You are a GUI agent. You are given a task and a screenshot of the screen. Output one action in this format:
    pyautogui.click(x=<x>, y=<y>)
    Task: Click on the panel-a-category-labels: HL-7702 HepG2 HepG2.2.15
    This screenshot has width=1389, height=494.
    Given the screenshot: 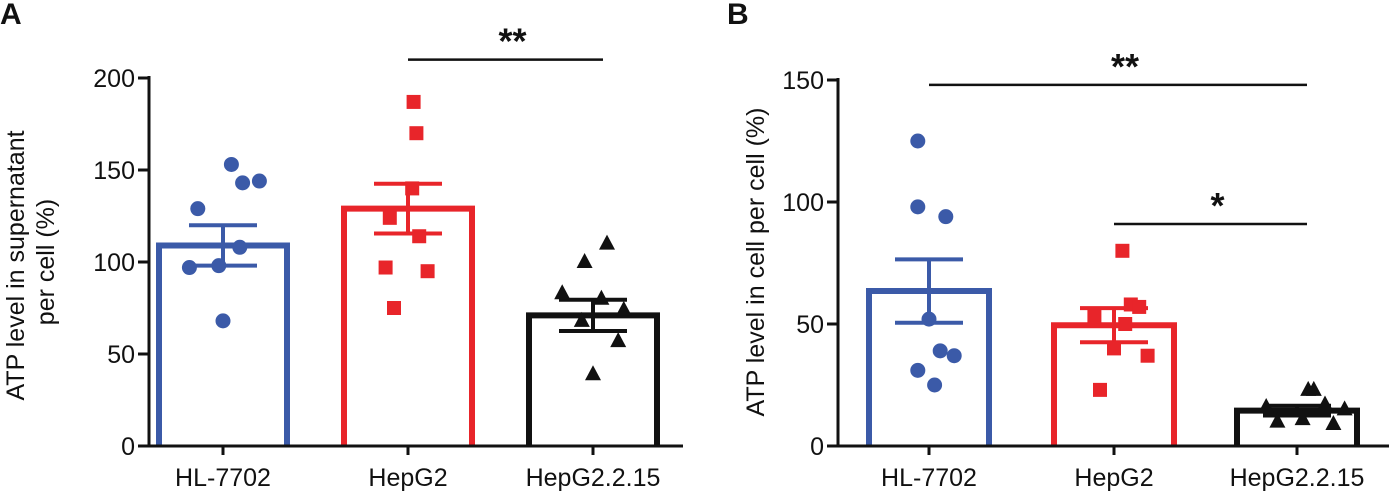 What is the action you would take?
    pyautogui.click(x=417, y=469)
    